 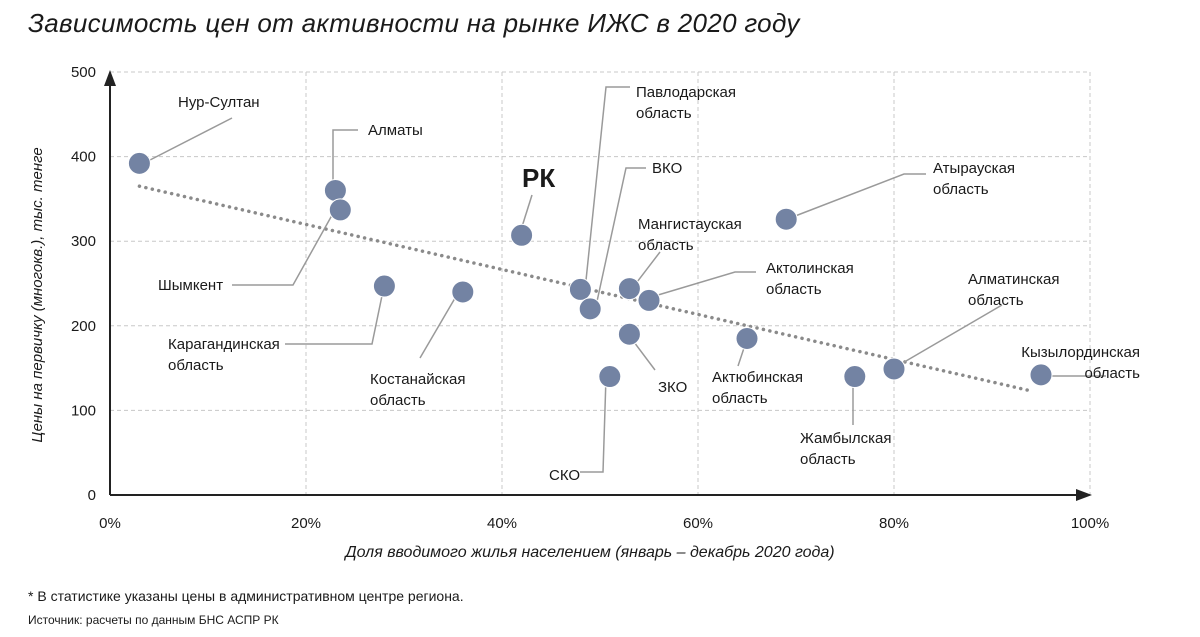 I want to click on point-label: Алматы, so click(x=395, y=130).